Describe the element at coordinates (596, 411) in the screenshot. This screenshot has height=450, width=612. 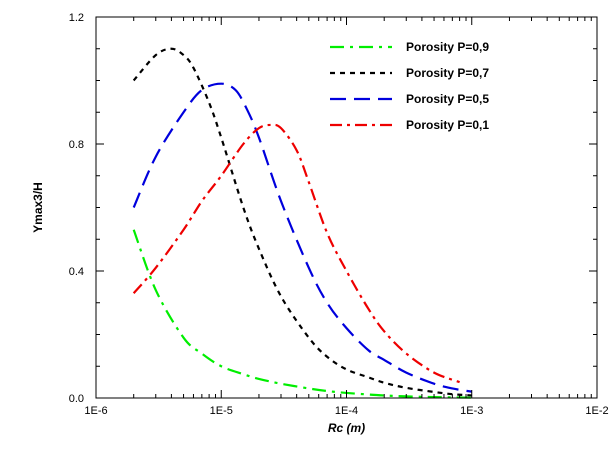
I see `x-tick-label: 1E-2` at that location.